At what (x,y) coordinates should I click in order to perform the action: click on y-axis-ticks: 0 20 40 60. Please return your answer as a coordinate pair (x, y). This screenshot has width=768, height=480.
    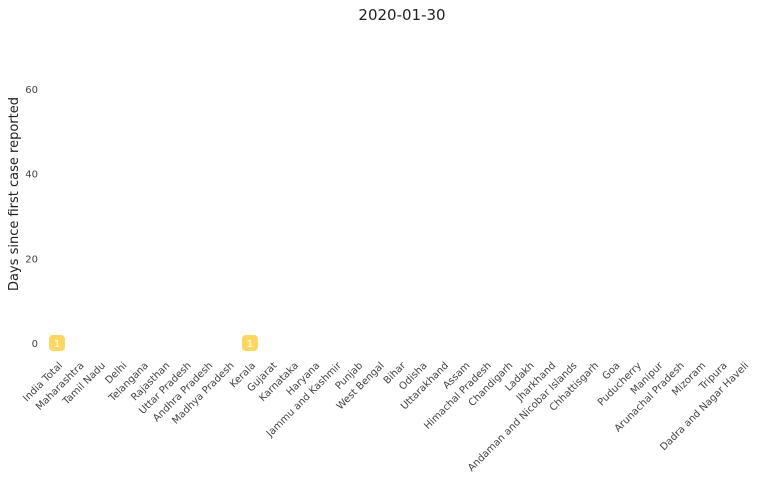
    Looking at the image, I should click on (31, 217).